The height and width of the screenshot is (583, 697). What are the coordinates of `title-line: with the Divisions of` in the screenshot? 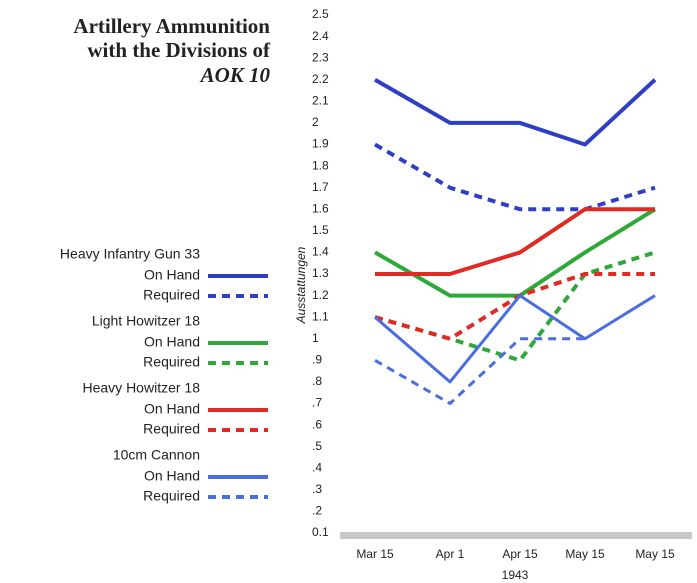 It's located at (179, 50).